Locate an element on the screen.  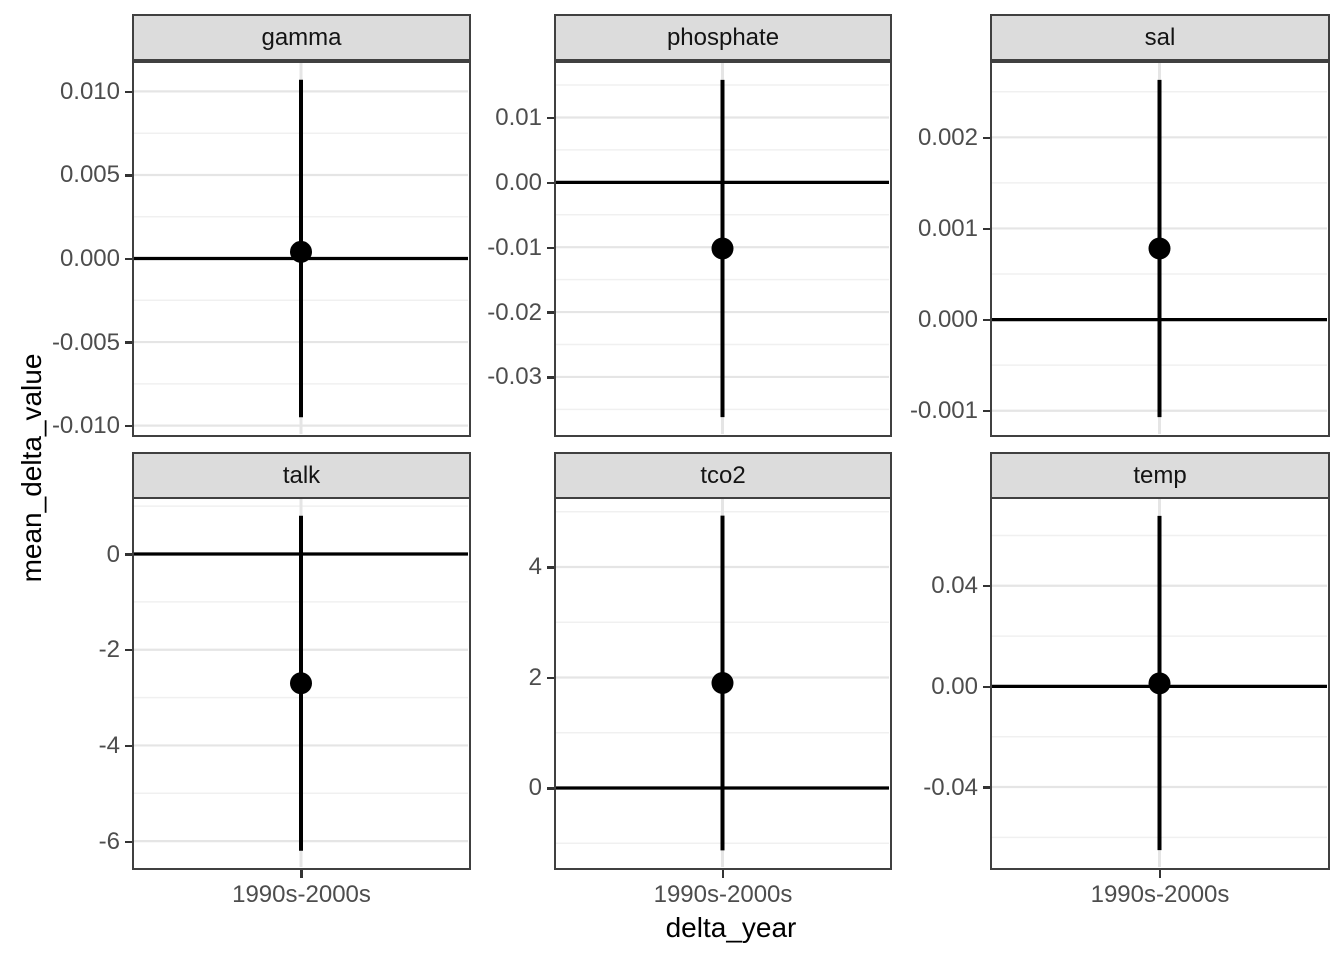
facet-strip-label: sal is located at coordinates (1160, 37).